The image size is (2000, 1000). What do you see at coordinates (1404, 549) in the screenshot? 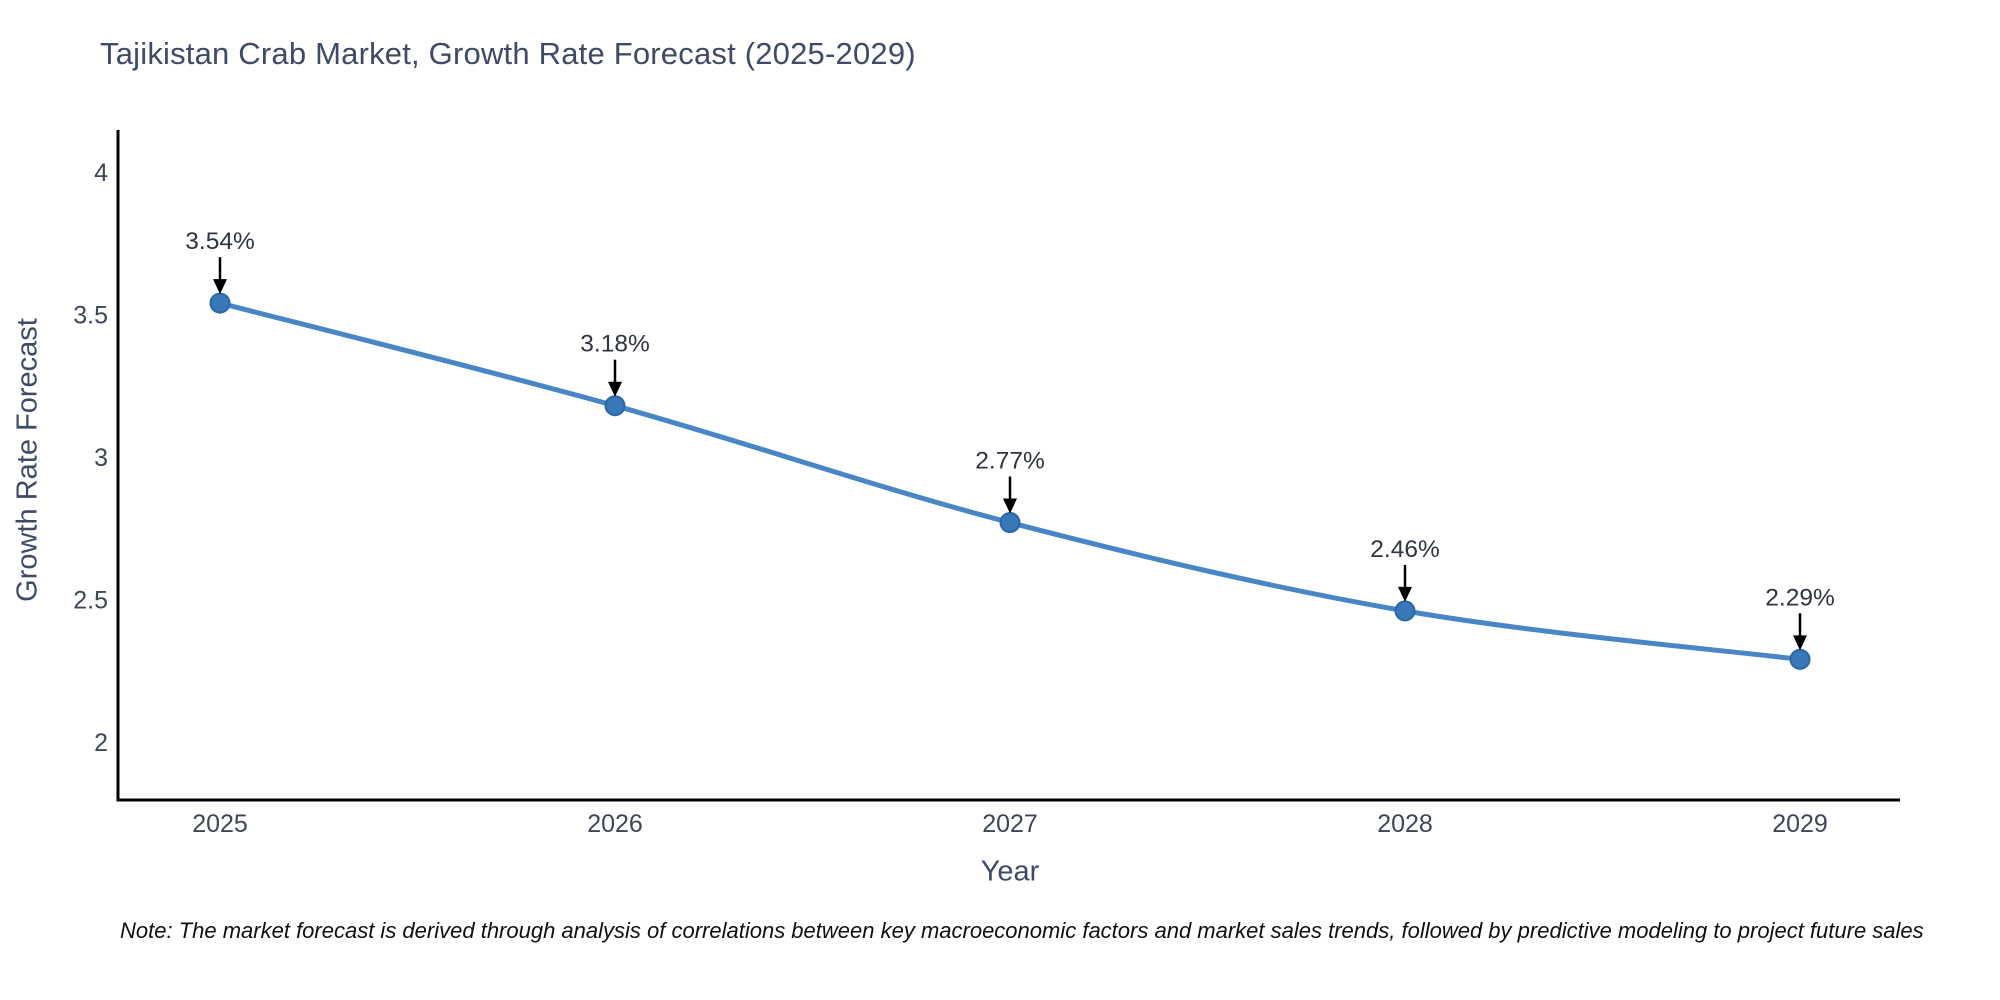
I see `point-value-label: 2.46%` at bounding box center [1404, 549].